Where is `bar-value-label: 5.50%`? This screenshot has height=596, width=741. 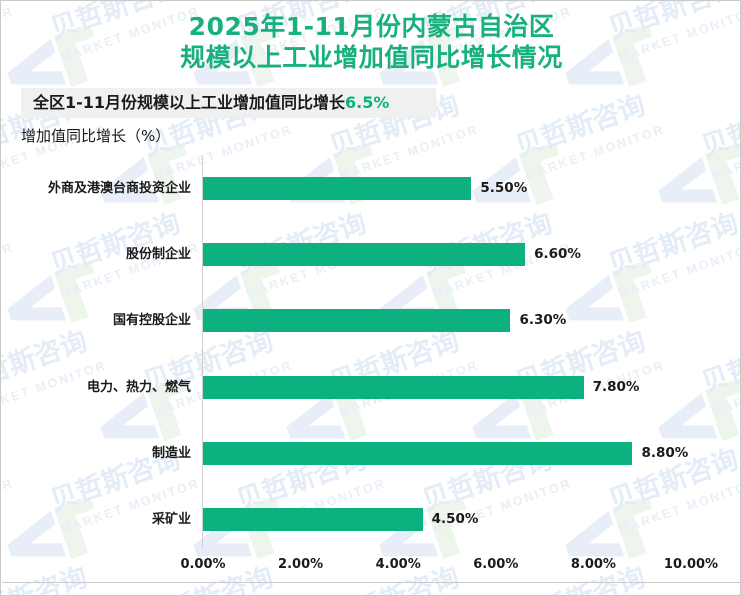
bar-value-label: 5.50% is located at coordinates (504, 188).